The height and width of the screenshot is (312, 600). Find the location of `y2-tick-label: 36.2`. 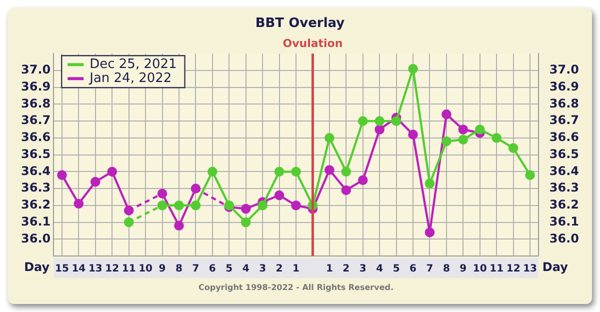

y2-tick-label: 36.2 is located at coordinates (564, 205).